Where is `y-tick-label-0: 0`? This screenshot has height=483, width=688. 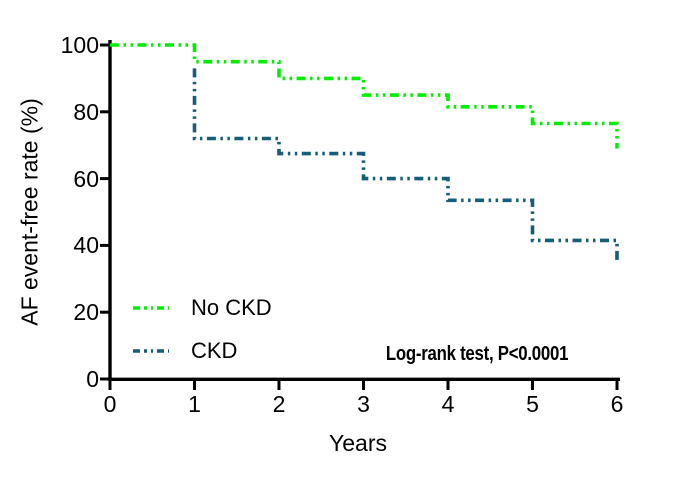
y-tick-label-0: 0 is located at coordinates (92, 379).